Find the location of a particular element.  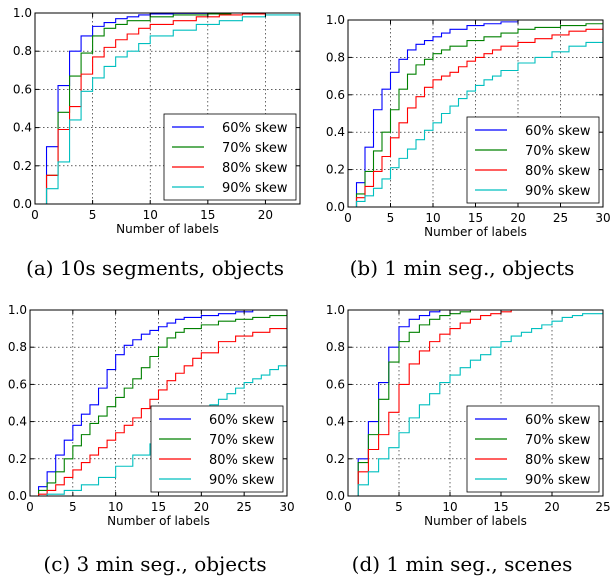

subfigure-caption: (a) 10s segments, objects is located at coordinates (155, 268).